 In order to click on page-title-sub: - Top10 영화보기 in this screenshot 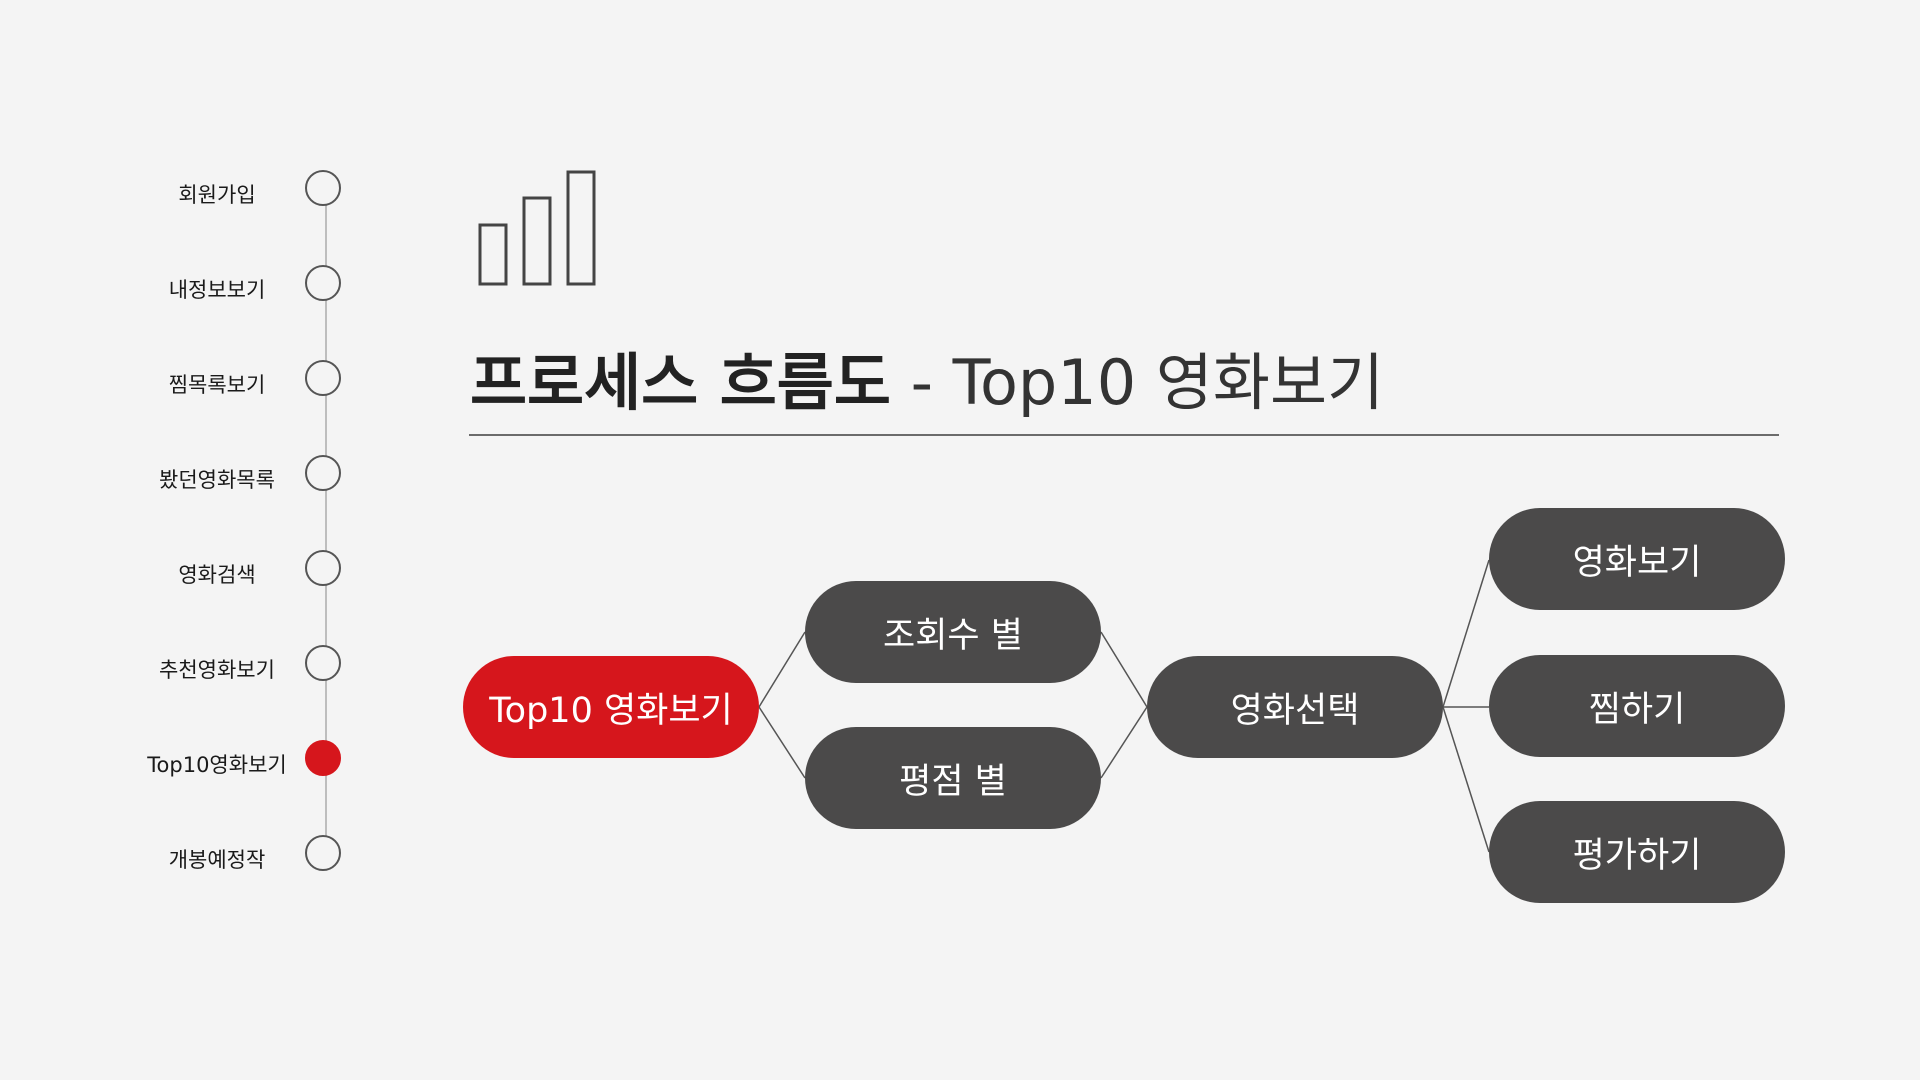, I will do `click(1137, 382)`.